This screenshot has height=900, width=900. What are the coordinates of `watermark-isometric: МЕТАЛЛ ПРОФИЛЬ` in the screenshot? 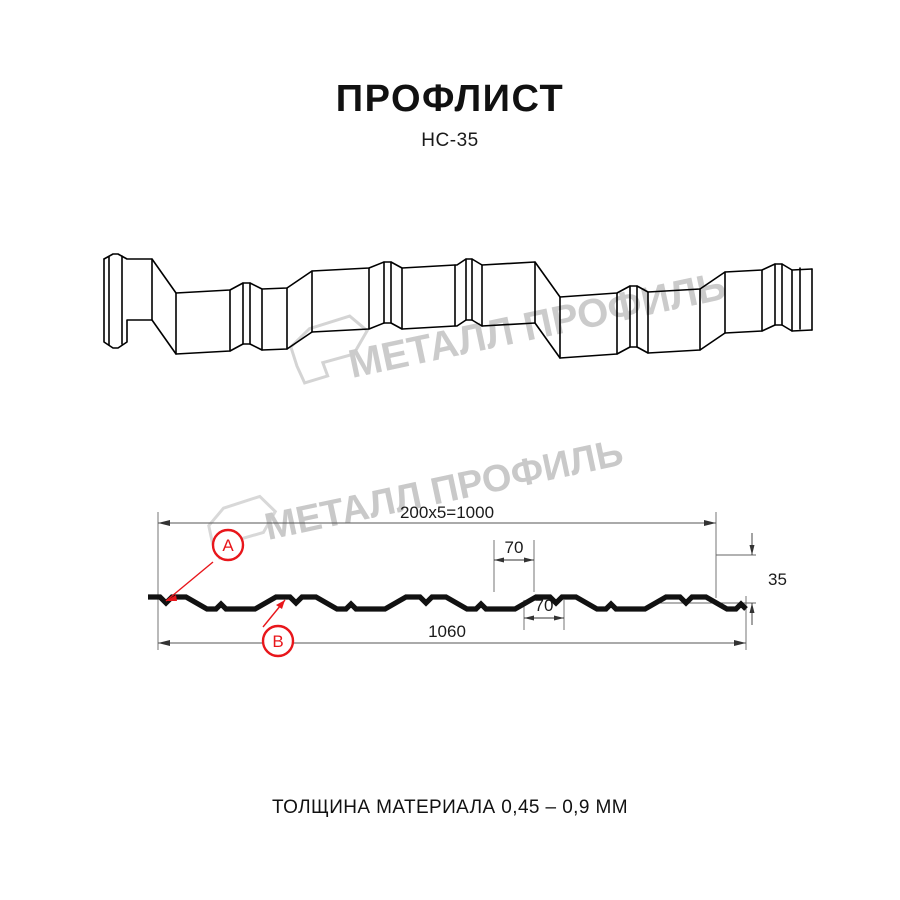 It's located at (509, 325).